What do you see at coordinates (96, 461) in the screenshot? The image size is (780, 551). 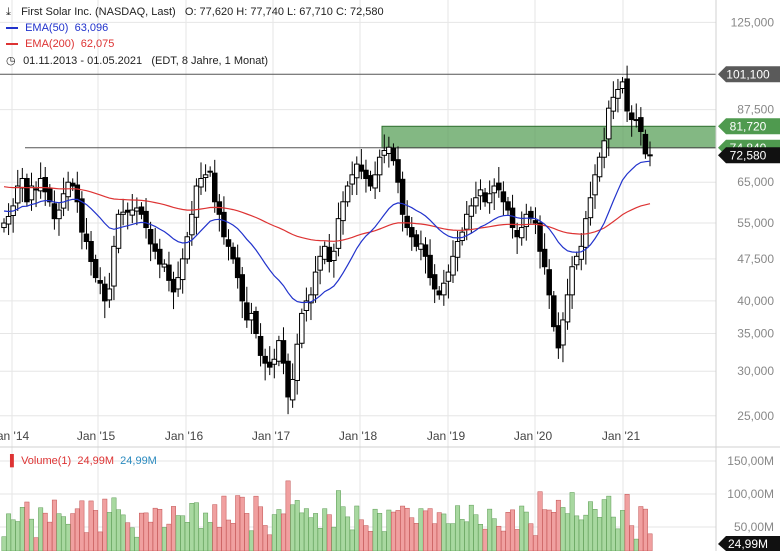 I see `volume-value-red: 24,99M` at bounding box center [96, 461].